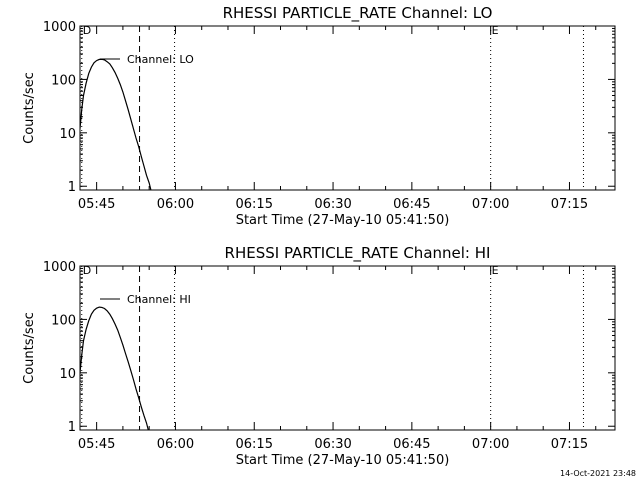 The image size is (640, 480). What do you see at coordinates (358, 253) in the screenshot?
I see `chart-title: RHESSI PARTICLE_RATE Channel: HI` at bounding box center [358, 253].